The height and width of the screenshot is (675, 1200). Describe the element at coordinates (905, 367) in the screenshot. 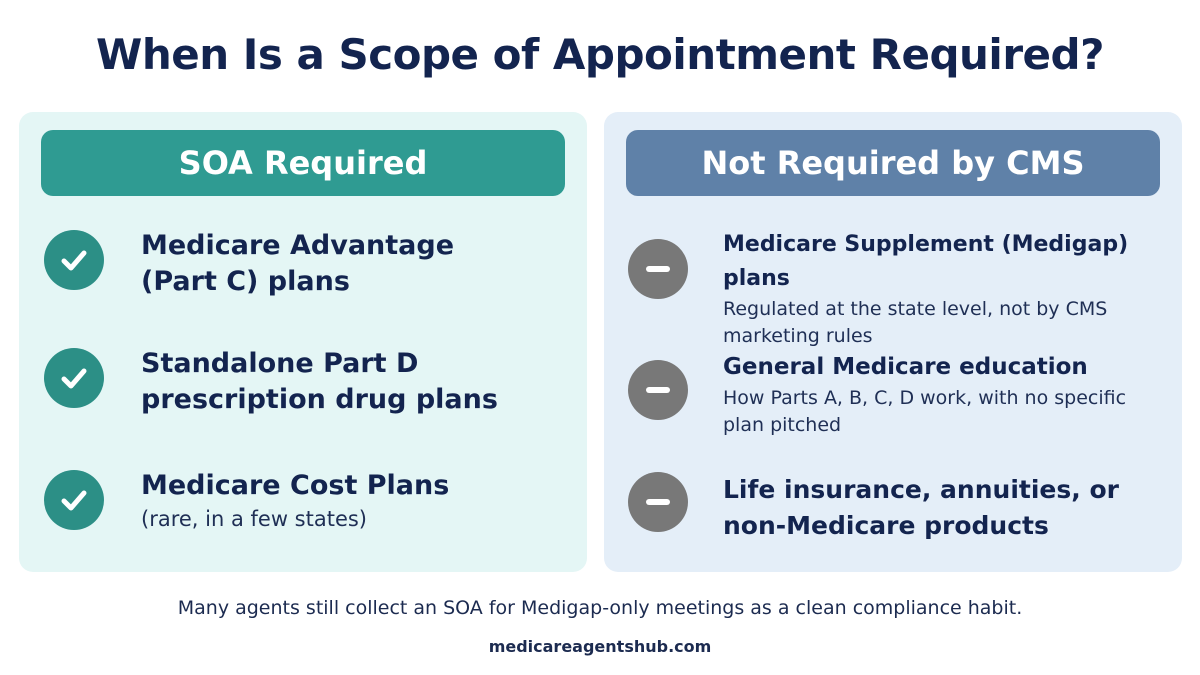

I see `not-required-item-title: General Medicare education` at that location.